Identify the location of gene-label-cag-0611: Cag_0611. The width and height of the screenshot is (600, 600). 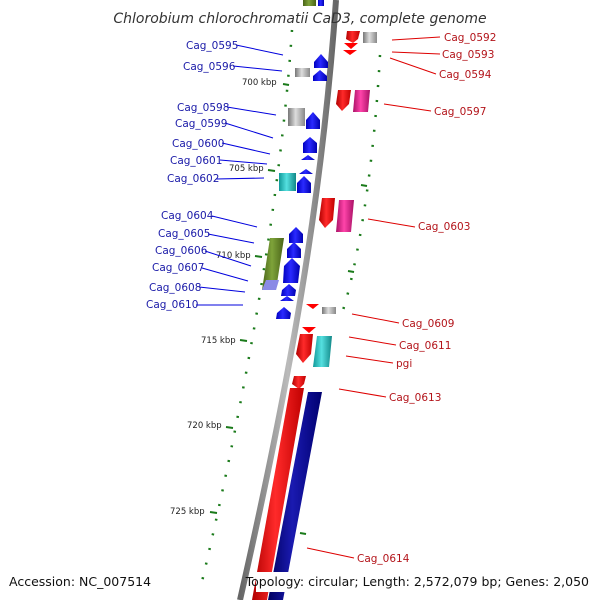
(425, 346).